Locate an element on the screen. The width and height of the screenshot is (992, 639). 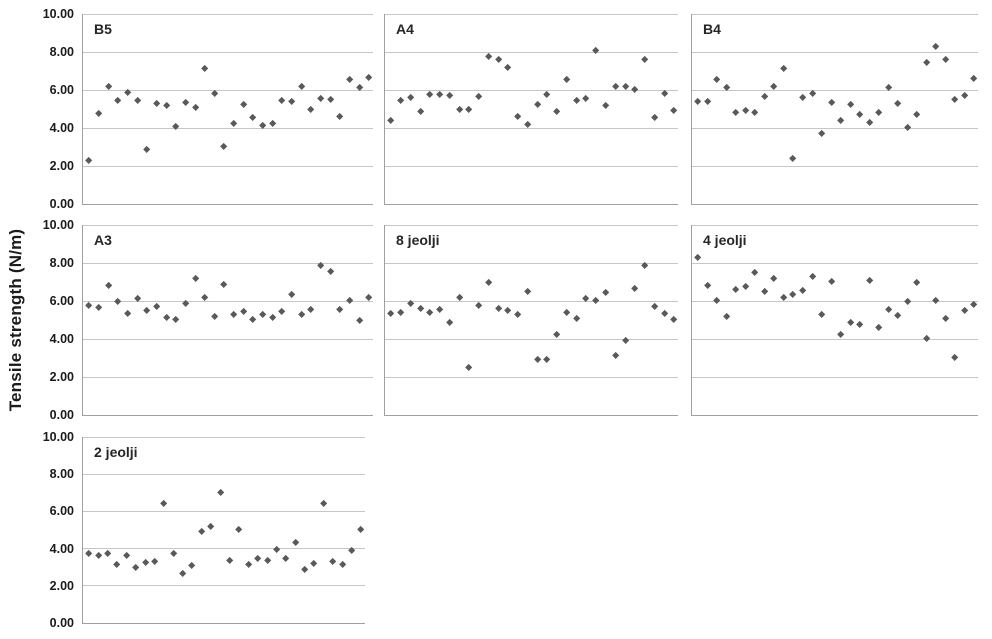
panel-title: 8 jeolji is located at coordinates (418, 240).